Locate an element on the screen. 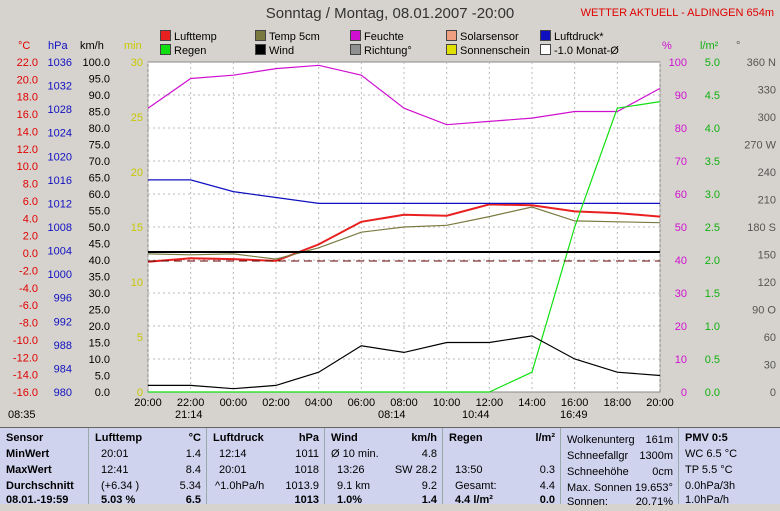 This screenshot has height=511, width=780. tick-kmh: 15.0 is located at coordinates (99, 344).